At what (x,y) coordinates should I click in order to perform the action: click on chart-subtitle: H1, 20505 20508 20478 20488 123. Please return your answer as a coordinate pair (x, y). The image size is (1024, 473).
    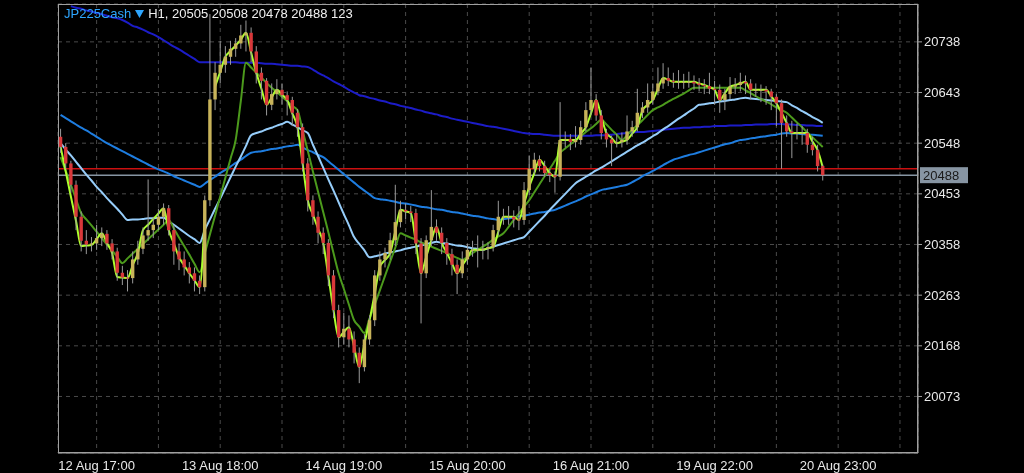
    Looking at the image, I should click on (250, 13).